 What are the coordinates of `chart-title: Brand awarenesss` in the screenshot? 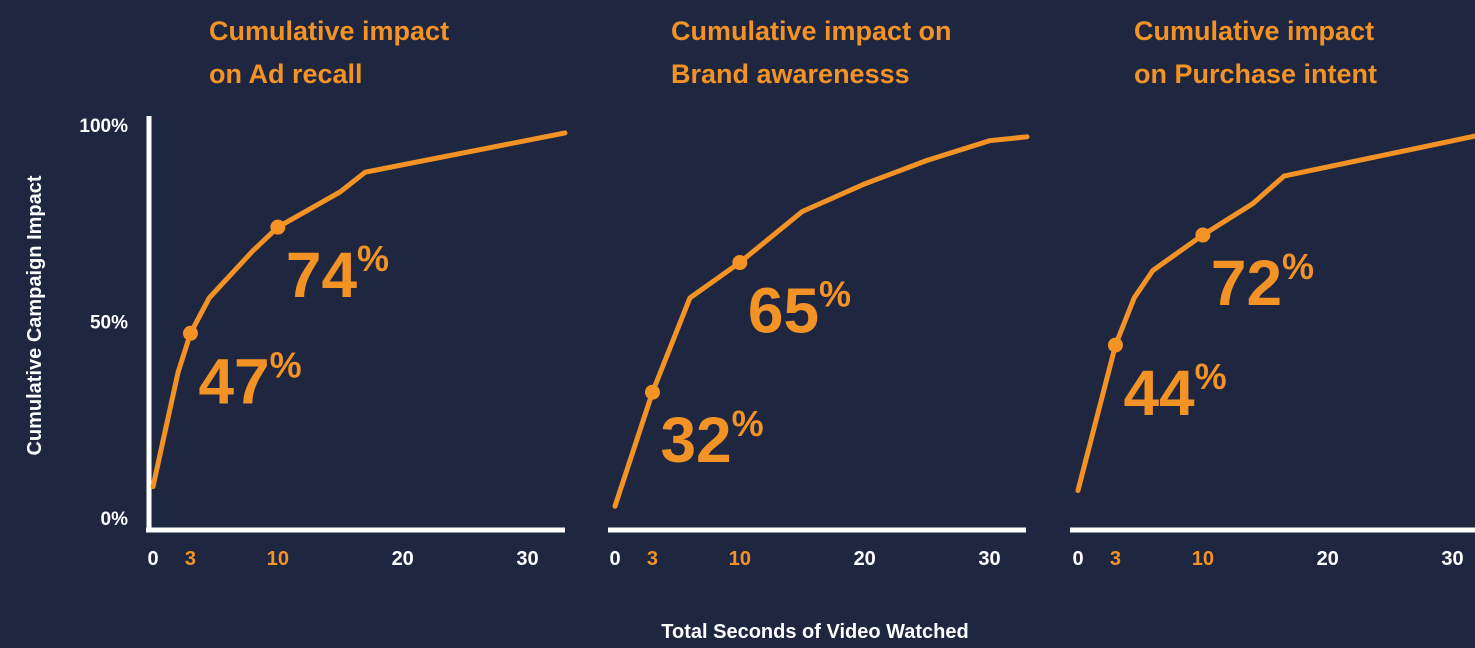 It's located at (790, 74).